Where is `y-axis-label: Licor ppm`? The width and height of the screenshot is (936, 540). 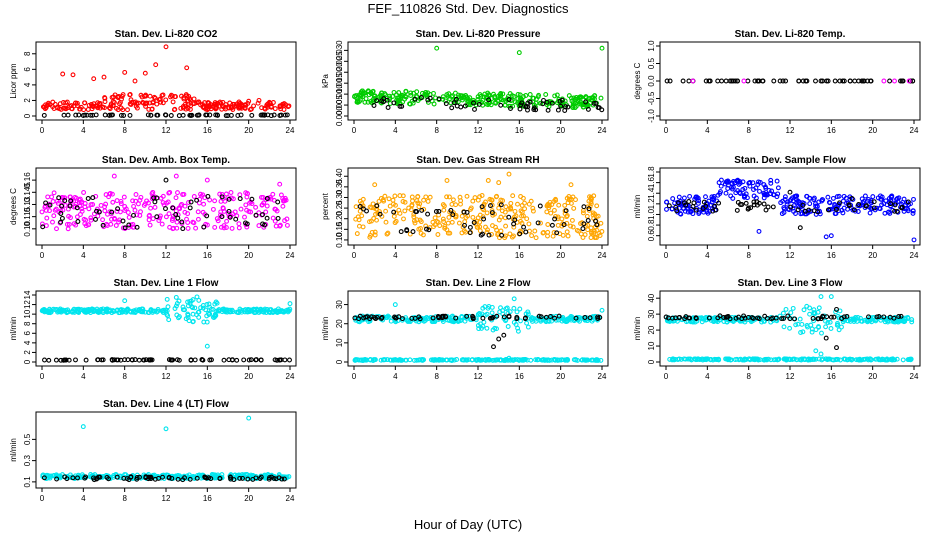
y-axis-label: Licor ppm is located at coordinates (13, 80).